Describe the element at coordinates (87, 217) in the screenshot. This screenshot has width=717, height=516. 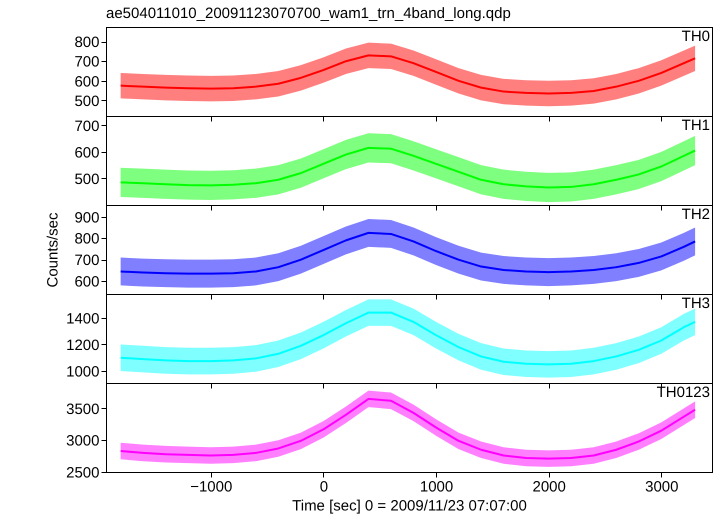
I see `y-tick-label: 900` at that location.